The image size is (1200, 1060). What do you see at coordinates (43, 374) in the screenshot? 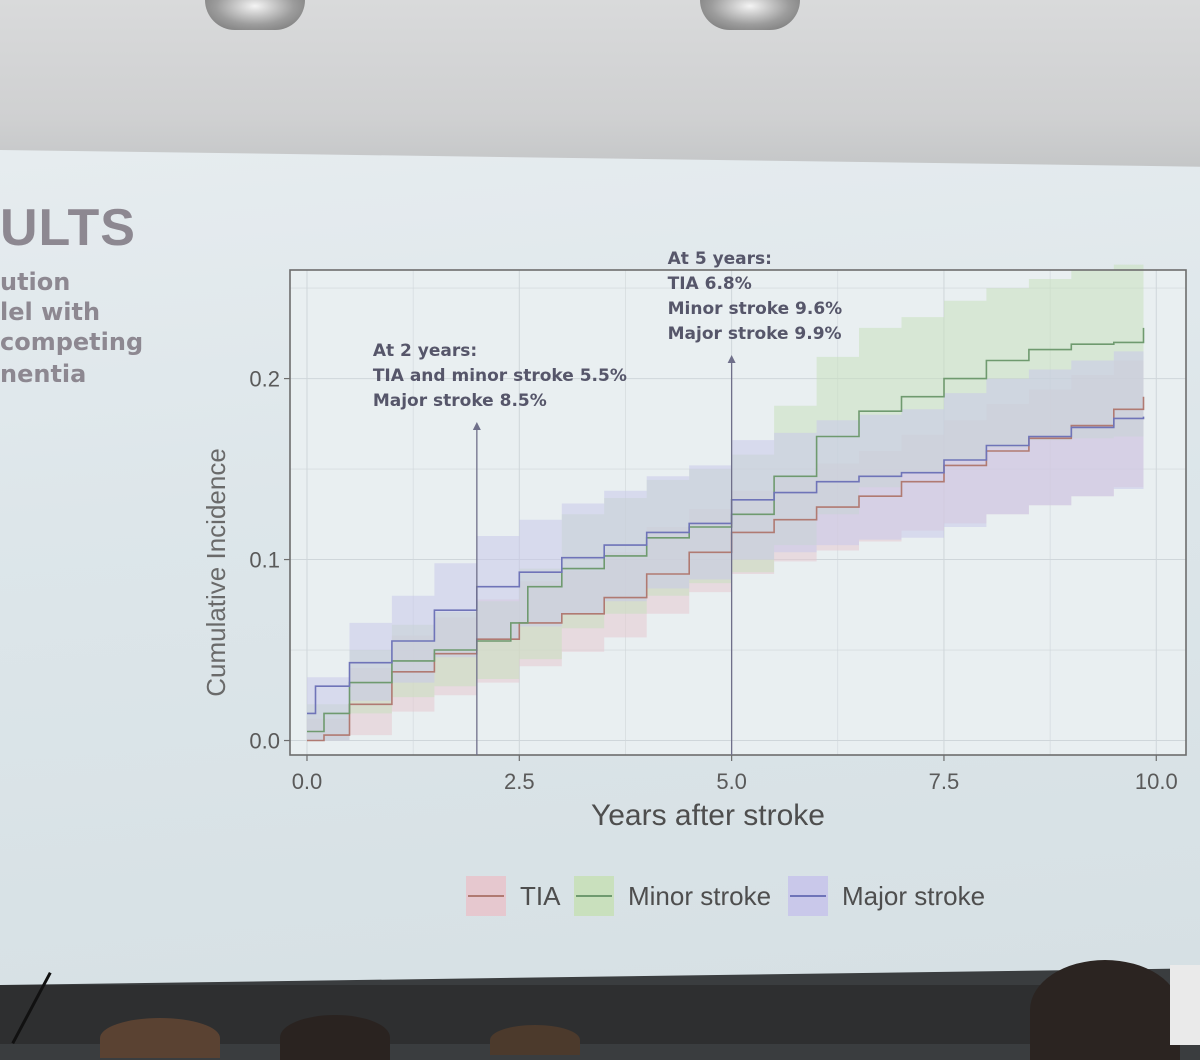
I see `slide-subtitle-line: nentia` at bounding box center [43, 374].